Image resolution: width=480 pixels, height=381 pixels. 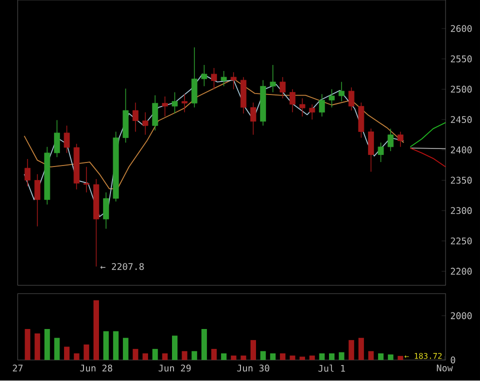 What do you see at coordinates (461, 89) in the screenshot?
I see `y-tick-label: 2500` at bounding box center [461, 89].